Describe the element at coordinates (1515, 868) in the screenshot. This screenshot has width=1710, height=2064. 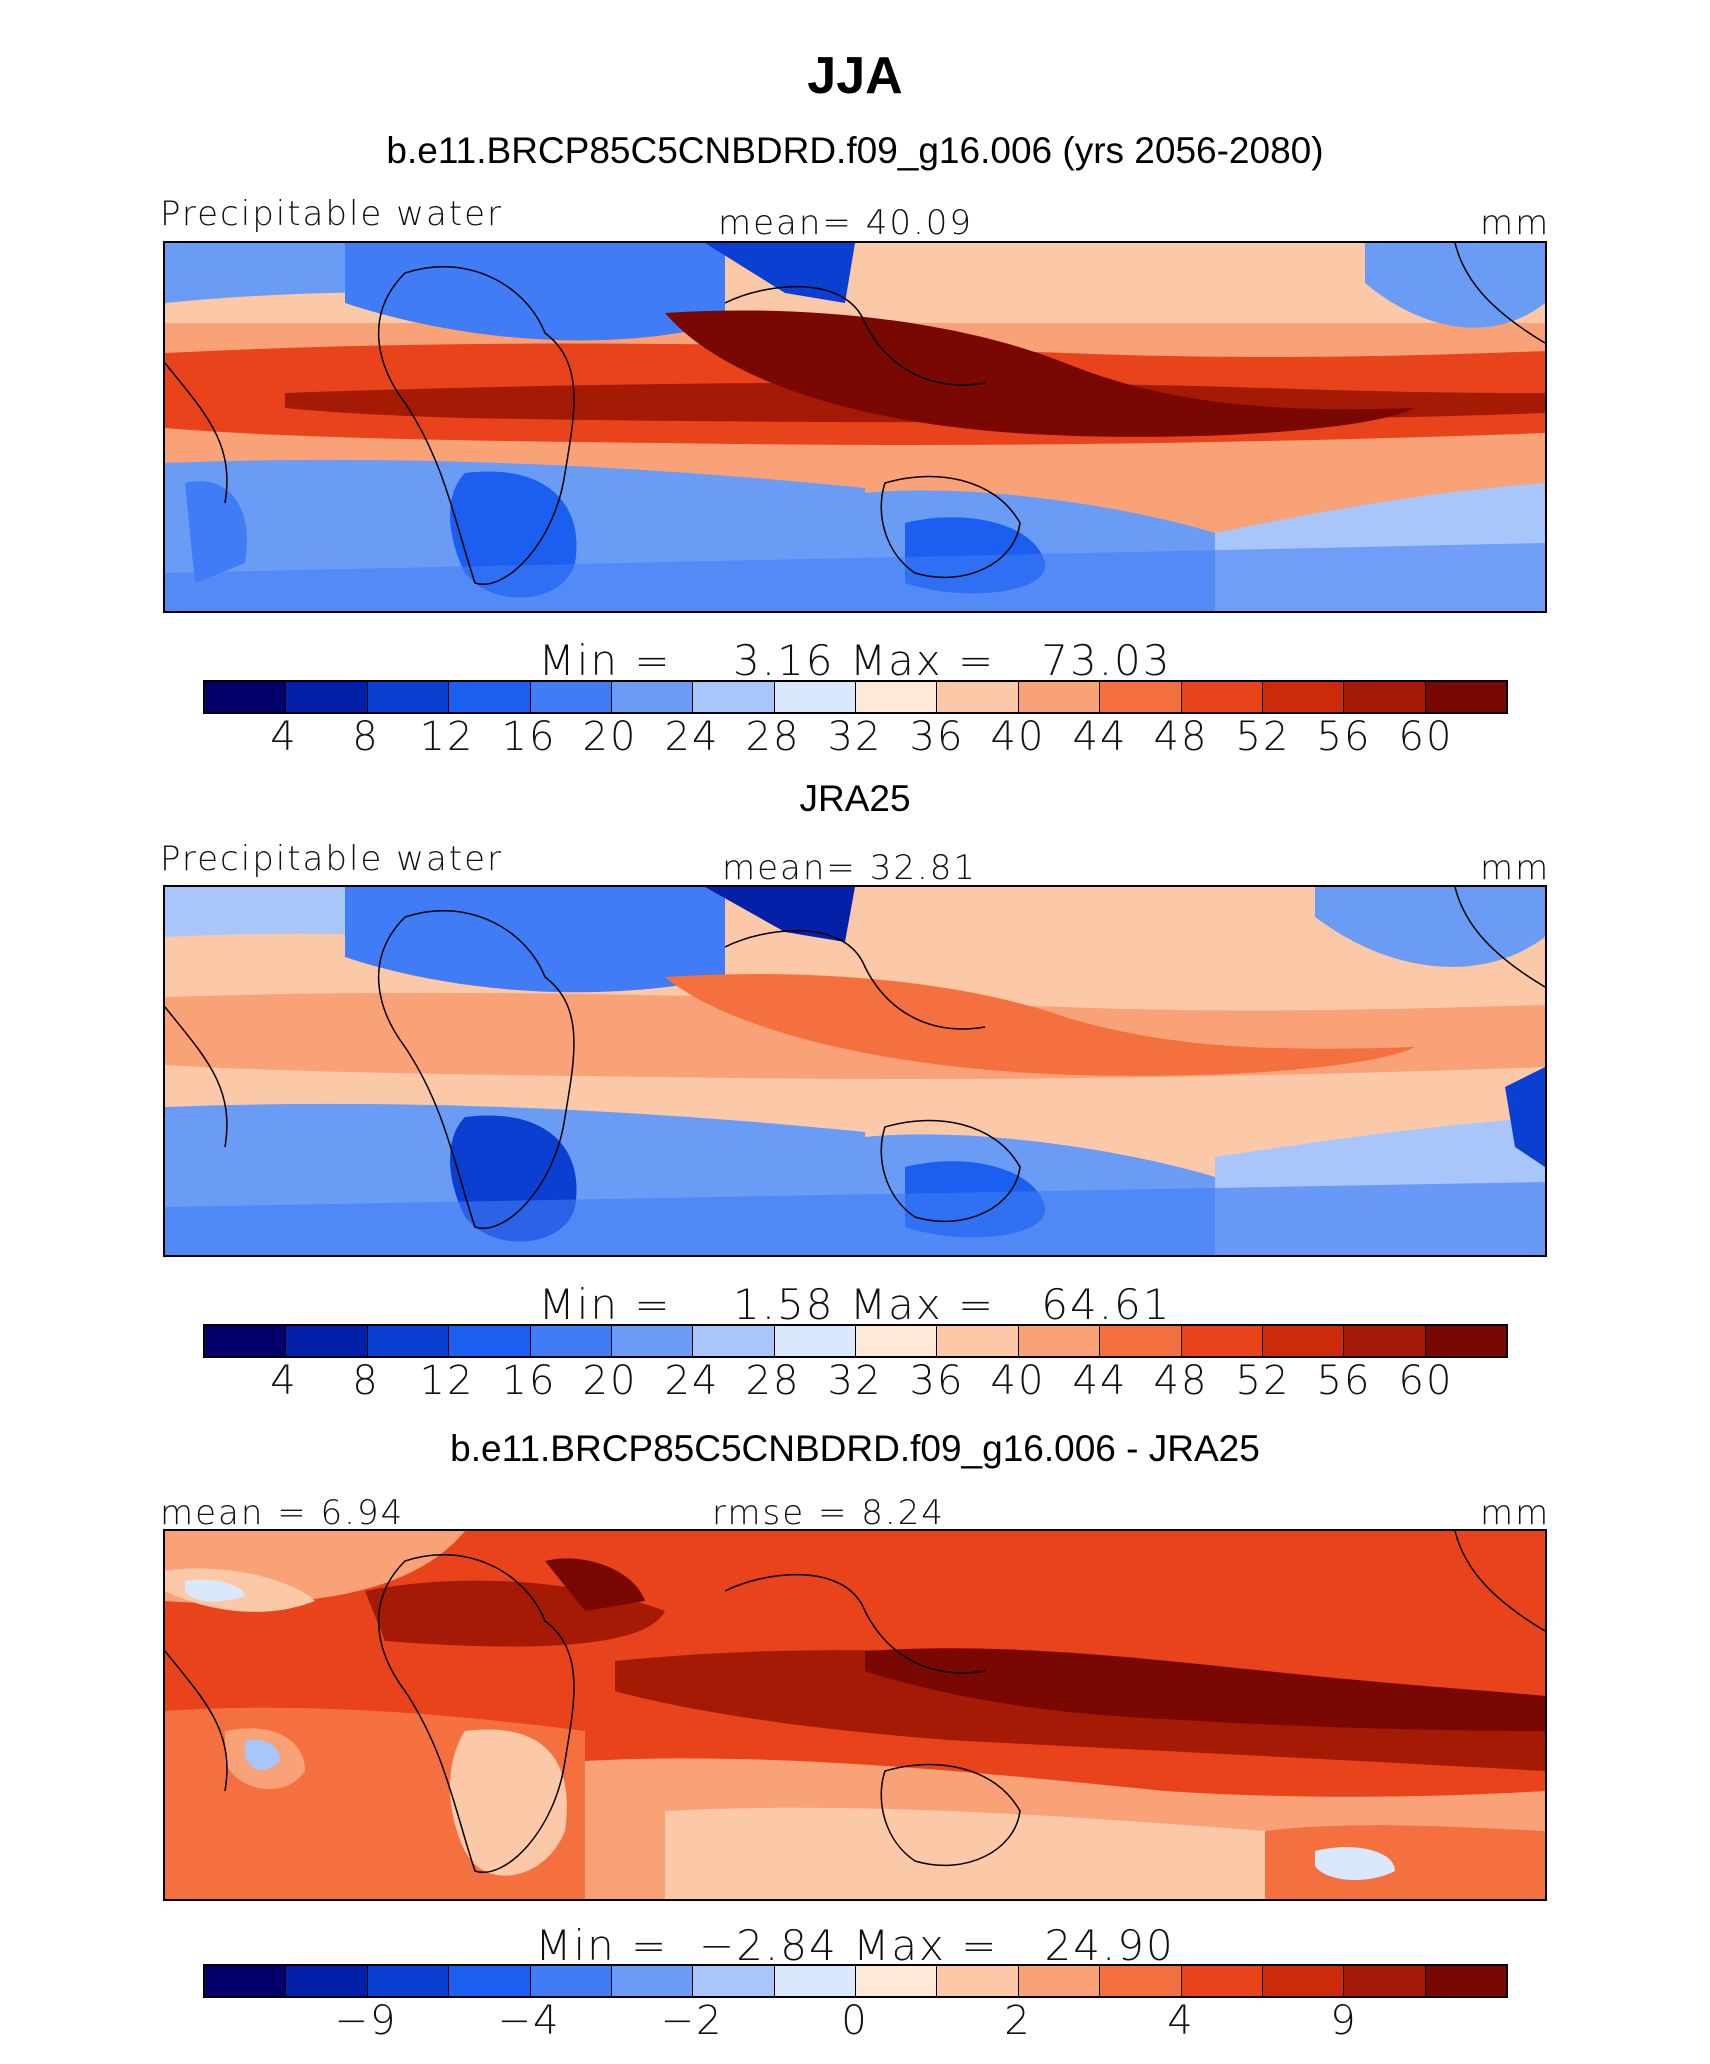
I see `panel-2-units-label: mm` at that location.